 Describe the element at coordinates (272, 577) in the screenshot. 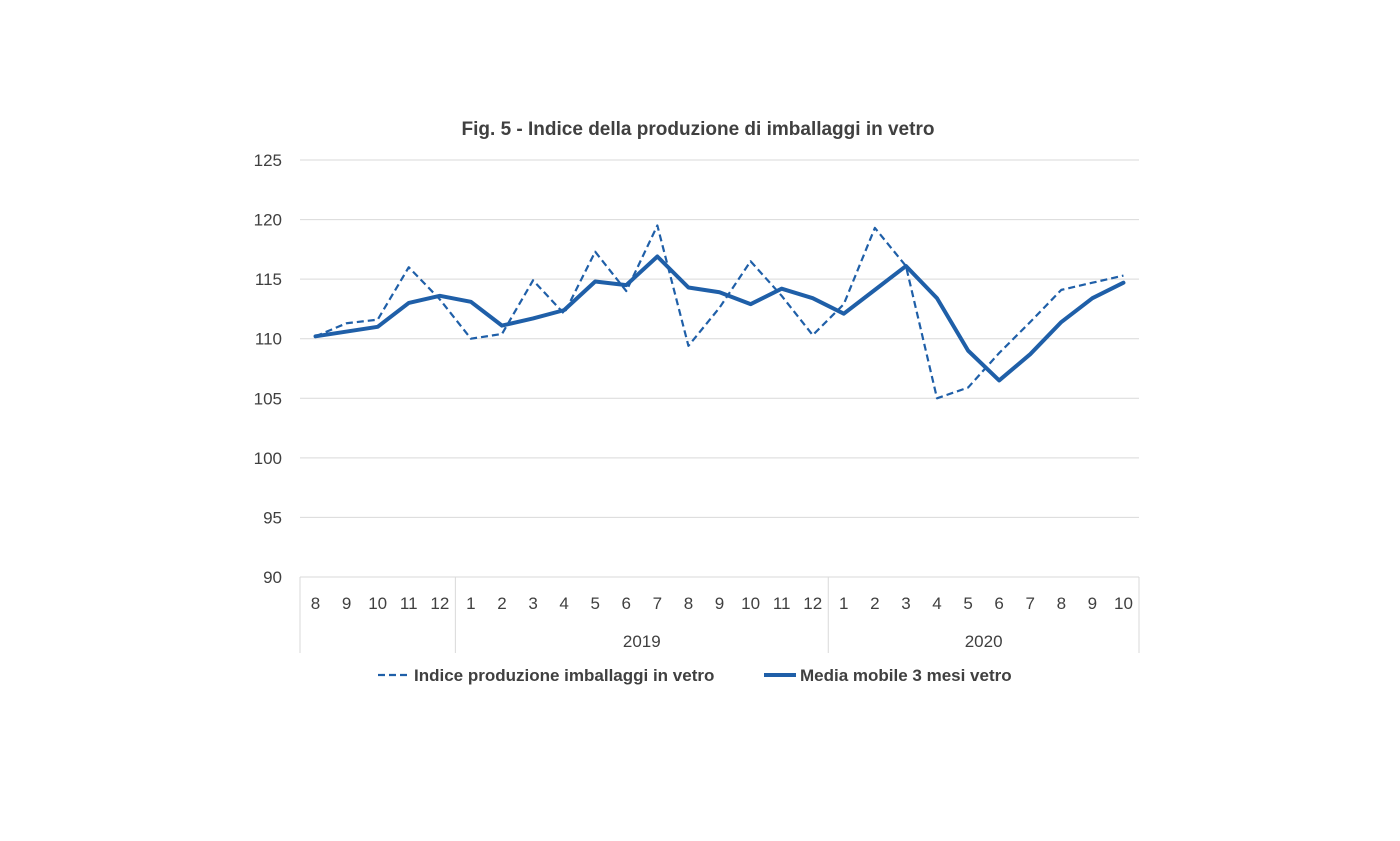

I see `y-tick-label: 90` at that location.